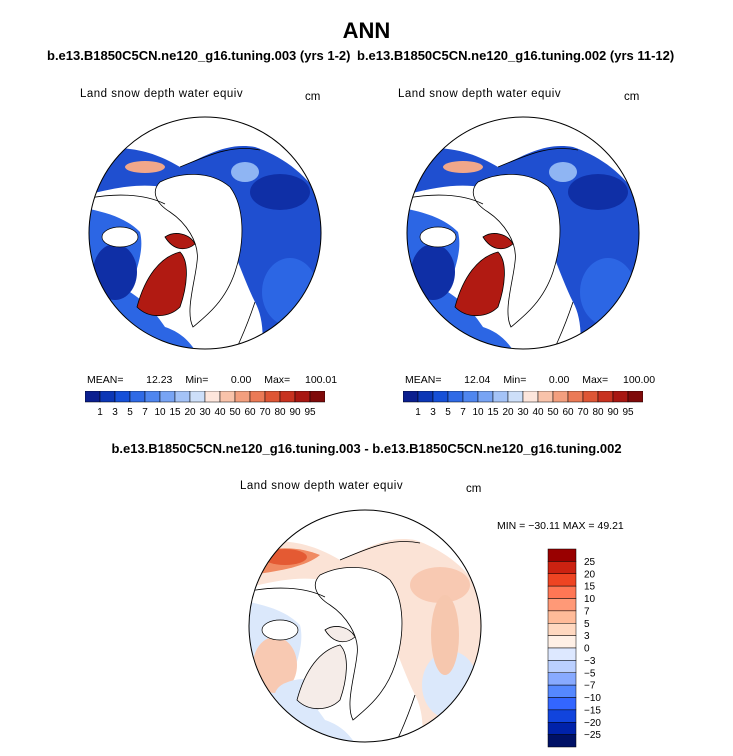  Describe the element at coordinates (250, 412) in the screenshot. I see `left-colorbar-tick-label: 60` at that location.